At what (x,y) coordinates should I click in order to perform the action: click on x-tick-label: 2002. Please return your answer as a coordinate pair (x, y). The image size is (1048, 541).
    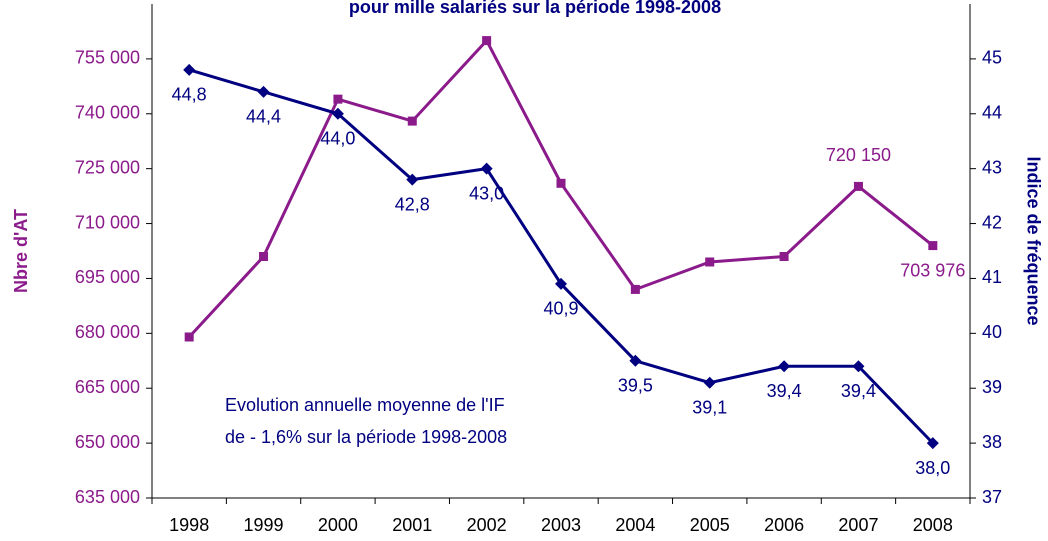
    Looking at the image, I should click on (487, 525).